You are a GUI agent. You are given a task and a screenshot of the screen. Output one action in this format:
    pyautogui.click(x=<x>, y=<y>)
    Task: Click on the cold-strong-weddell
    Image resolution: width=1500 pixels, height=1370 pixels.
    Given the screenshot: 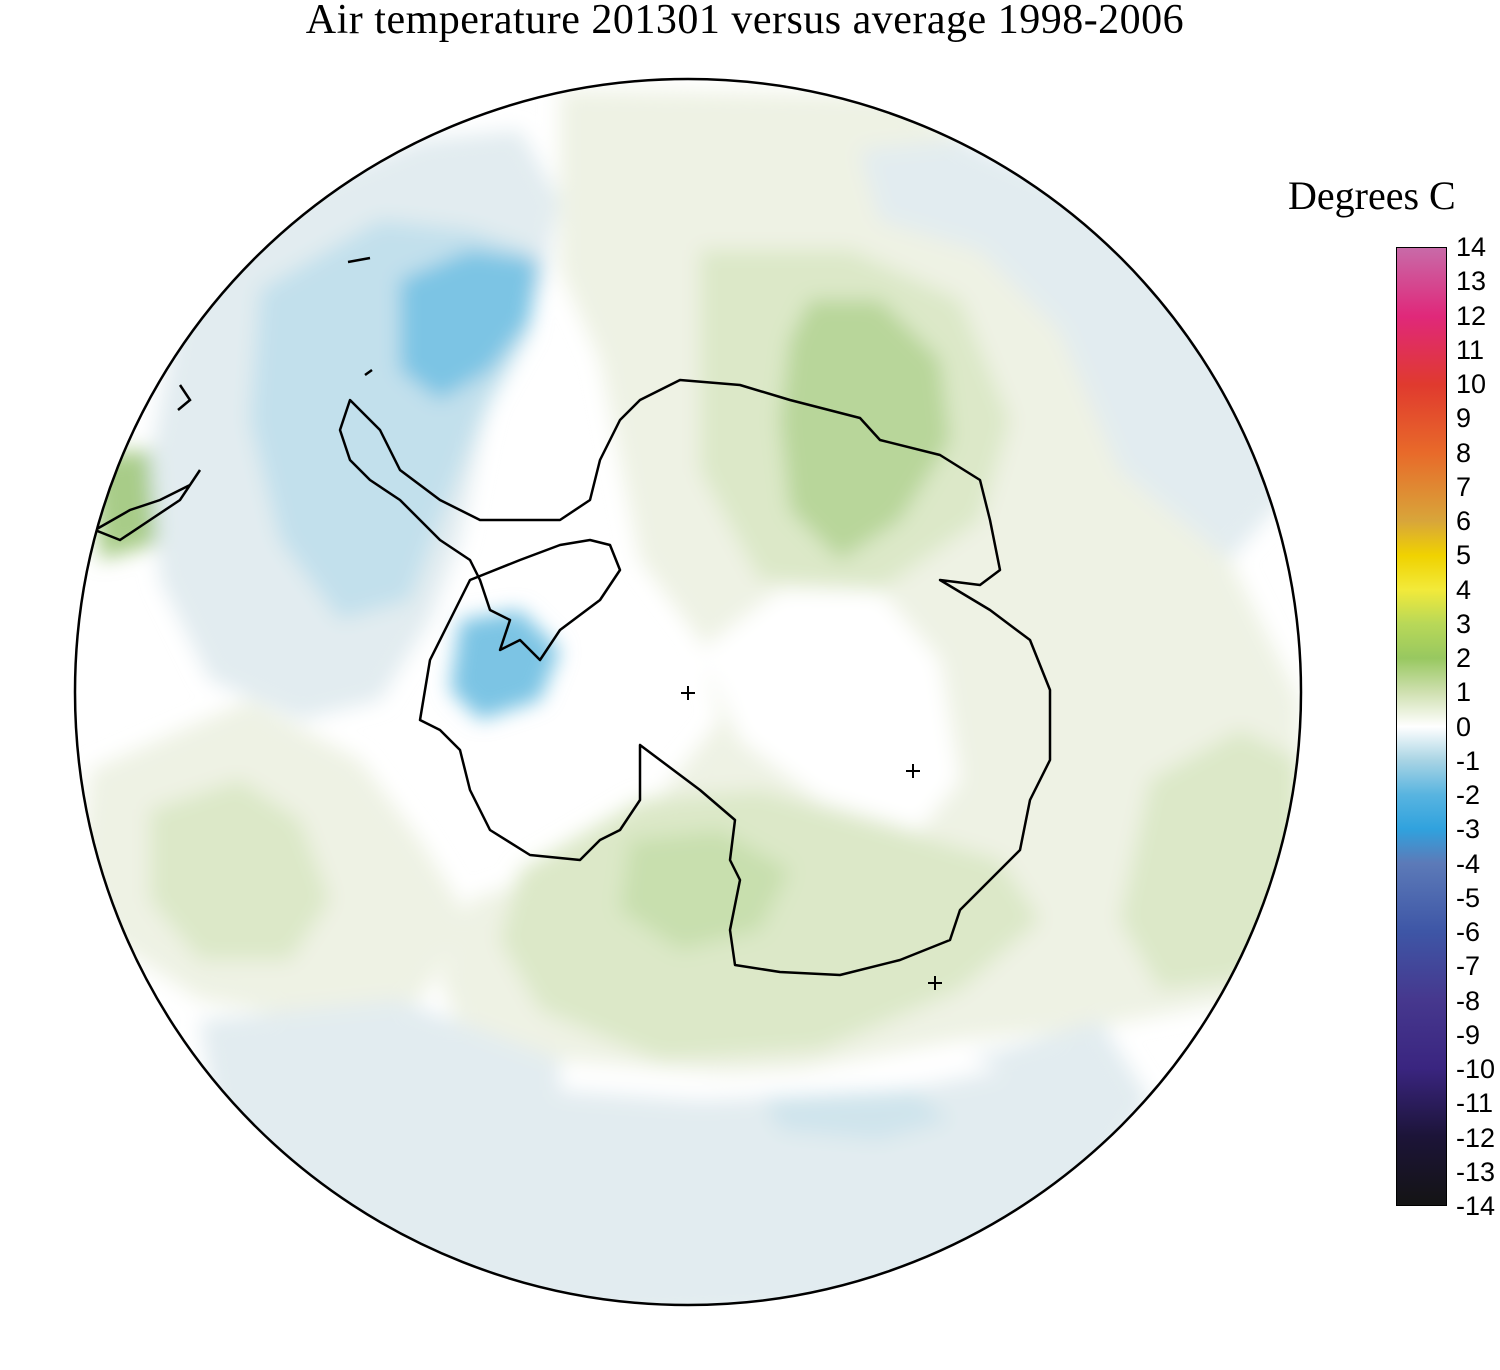 What is the action you would take?
    pyautogui.click(x=505, y=665)
    